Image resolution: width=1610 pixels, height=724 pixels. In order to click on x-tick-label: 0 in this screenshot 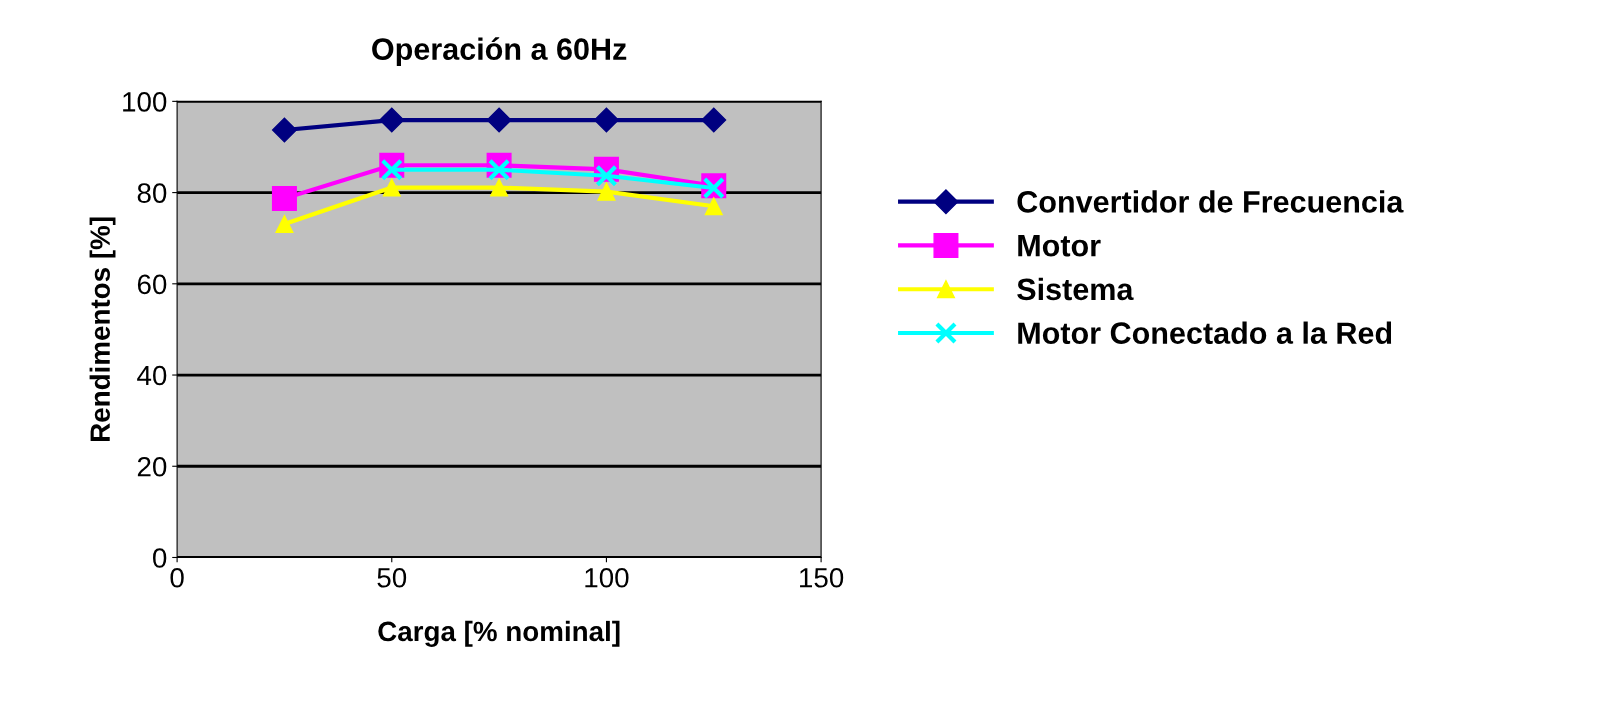, I will do `click(177, 577)`.